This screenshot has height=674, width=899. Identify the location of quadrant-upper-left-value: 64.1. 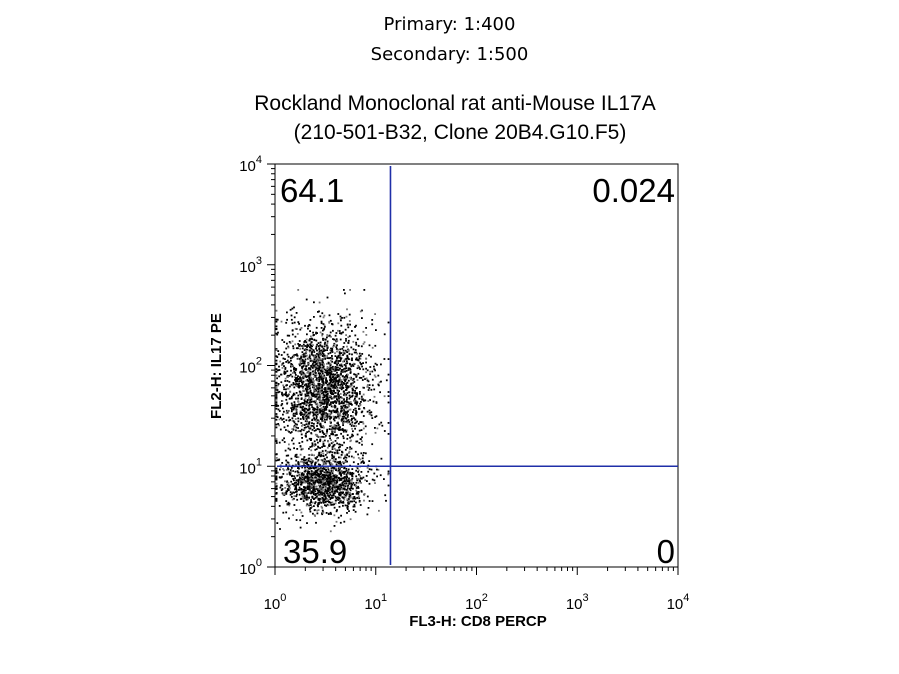
(312, 190).